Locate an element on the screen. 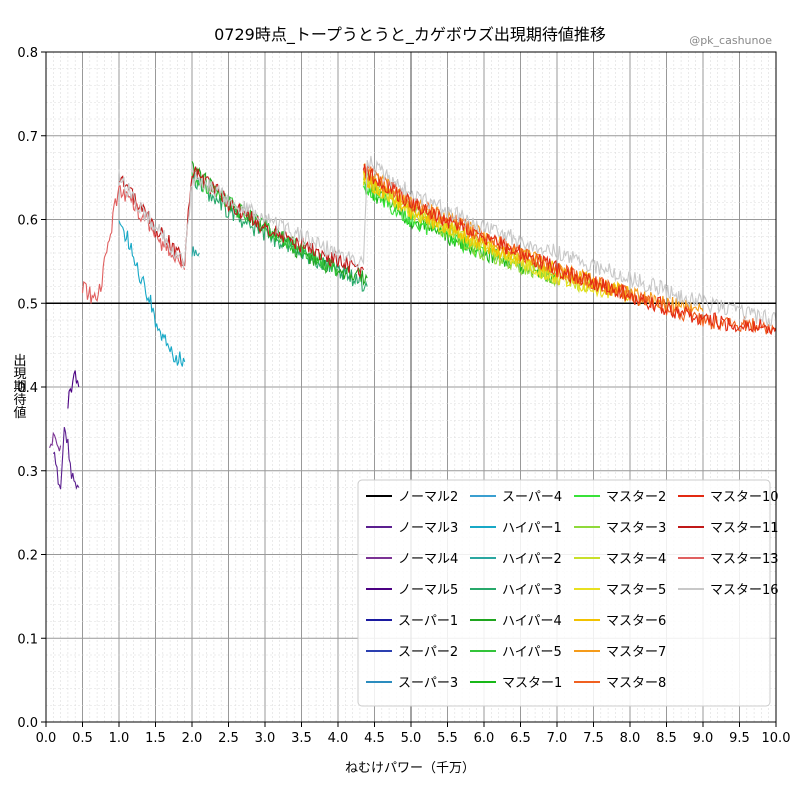 This screenshot has width=800, height=800. legend-label: マスター2 is located at coordinates (636, 497).